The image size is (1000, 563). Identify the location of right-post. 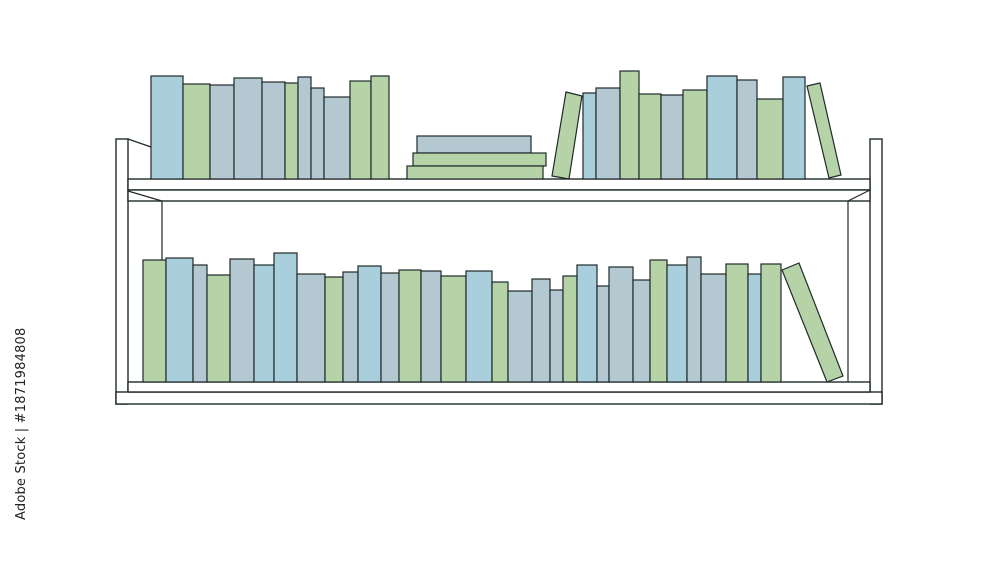
(876, 271).